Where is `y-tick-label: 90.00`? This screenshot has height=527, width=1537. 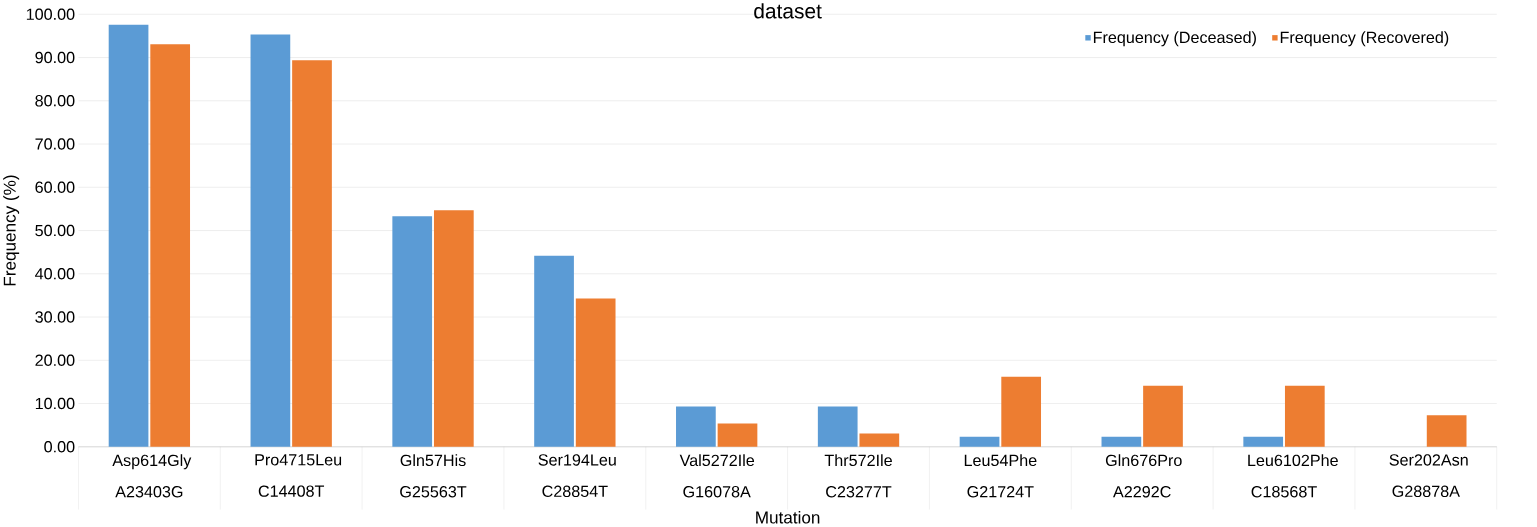
y-tick-label: 90.00 is located at coordinates (55, 57).